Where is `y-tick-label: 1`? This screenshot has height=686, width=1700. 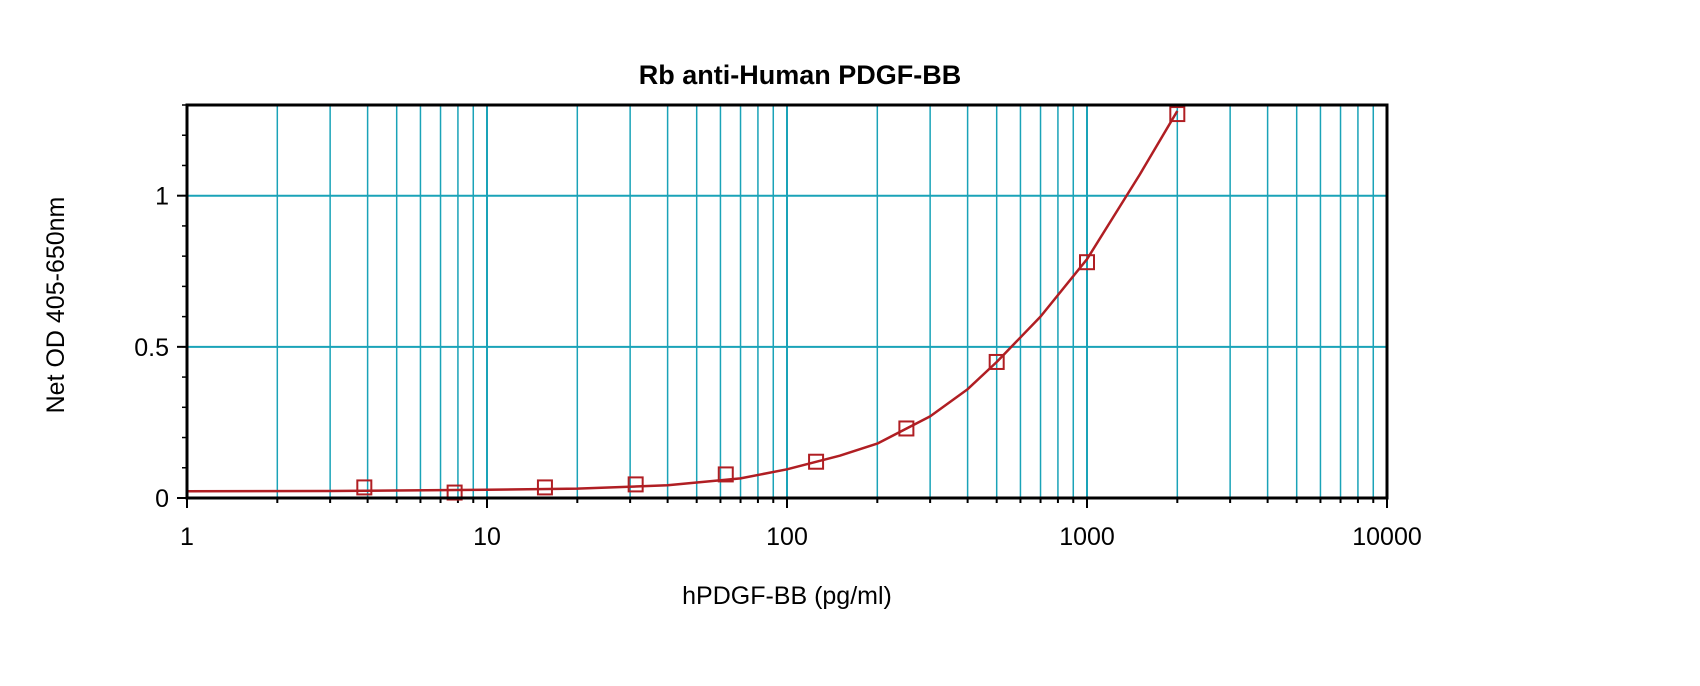 y-tick-label: 1 is located at coordinates (162, 197).